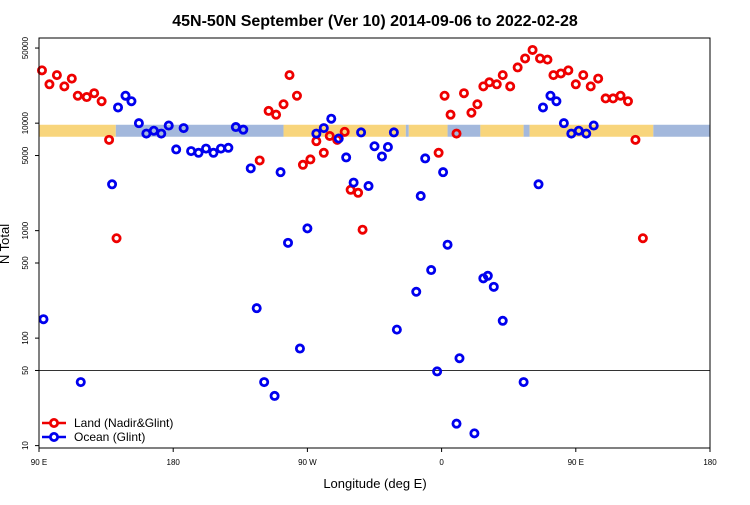 The image size is (750, 505). Describe the element at coordinates (526, 130) in the screenshot. I see `mask-segment-ocean` at that location.